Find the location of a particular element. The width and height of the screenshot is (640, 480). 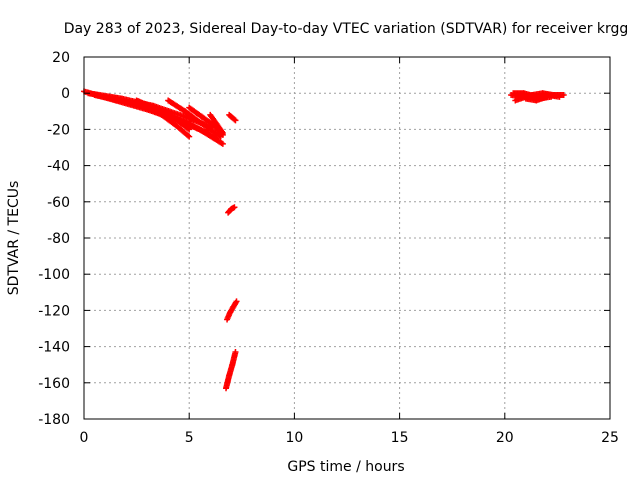

y-tick-label: -160 is located at coordinates (54, 384).